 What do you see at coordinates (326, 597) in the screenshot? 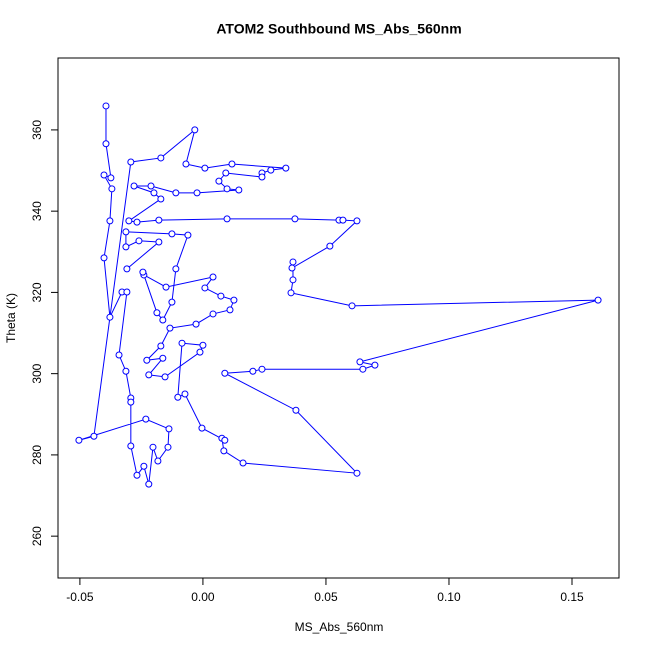
I see `x-tick-label: 0.05` at bounding box center [326, 597].